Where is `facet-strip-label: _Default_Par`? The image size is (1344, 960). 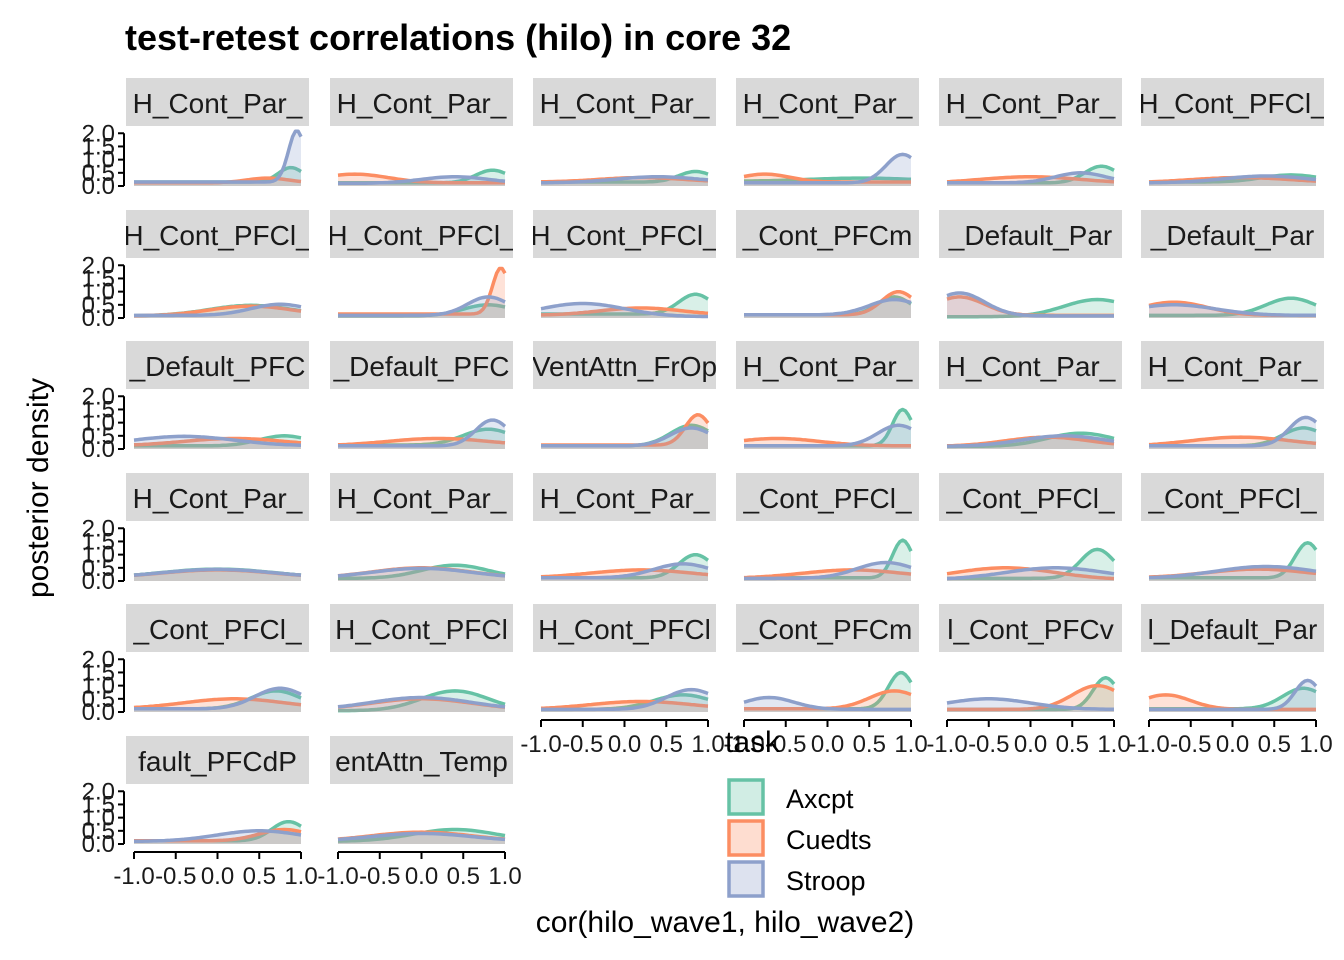
facet-strip-label: _Default_Par is located at coordinates (1232, 235).